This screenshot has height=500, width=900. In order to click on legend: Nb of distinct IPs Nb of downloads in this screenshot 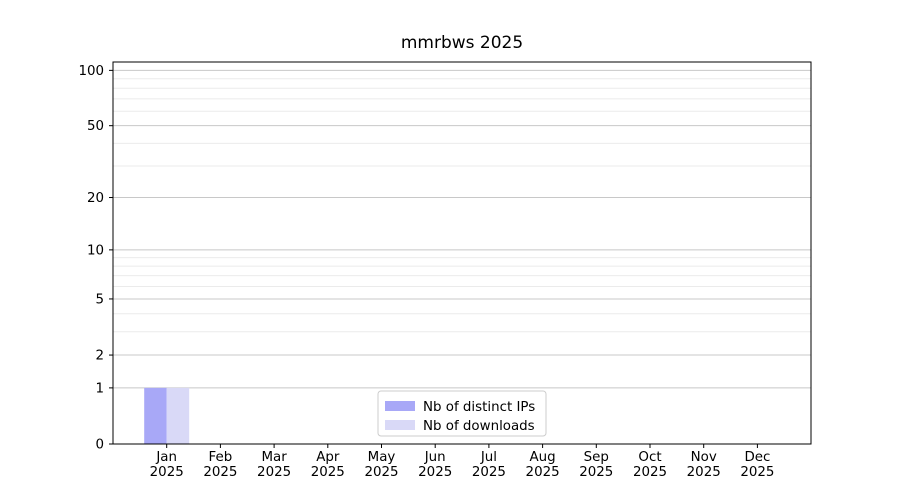, I will do `click(462, 413)`.